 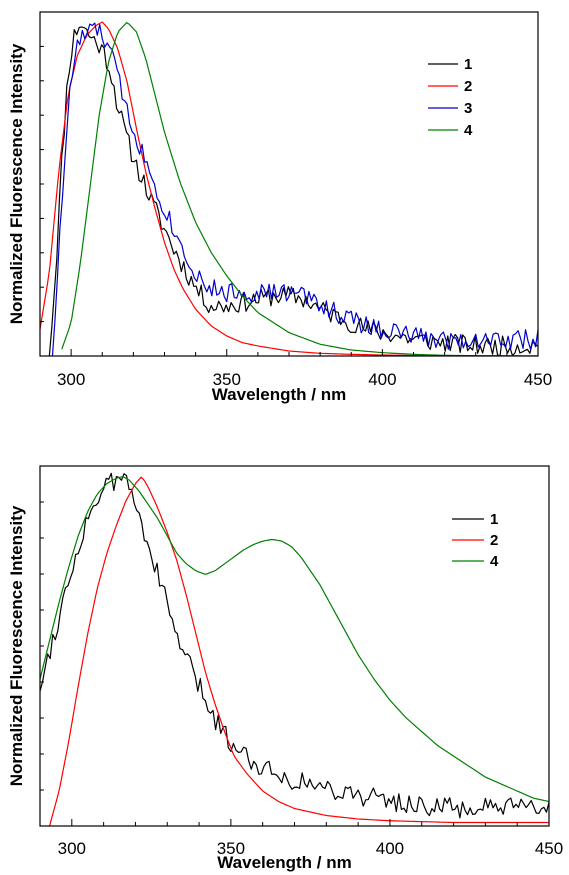 I want to click on legend-label-3: 3, so click(x=468, y=108).